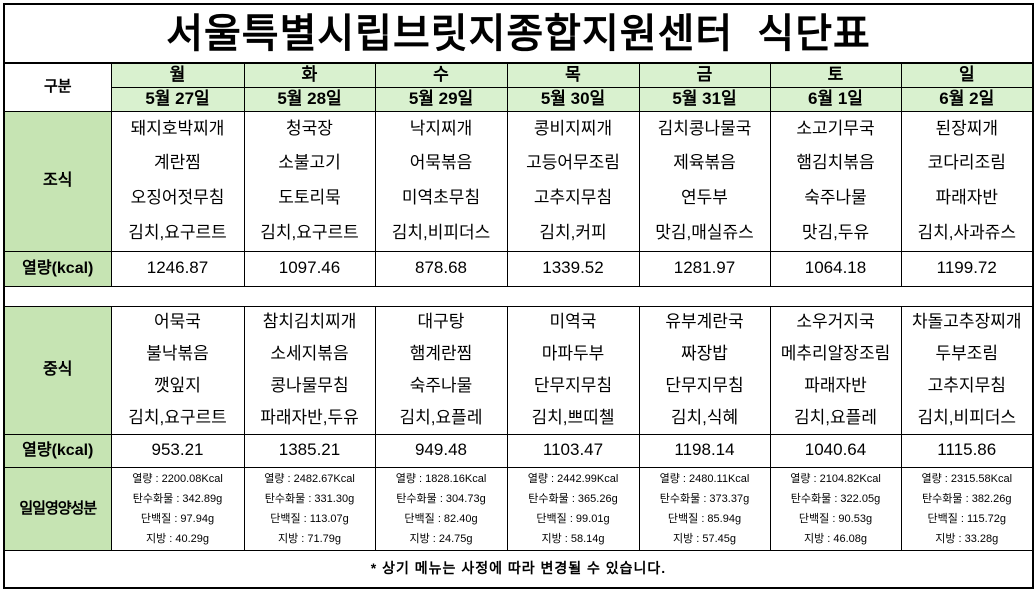 This screenshot has height=590, width=1035. I want to click on breakfast-row: 오징어젓무침 도토리묵 미역초무침 고추지무침 연두부 숙주나물 파래자반, so click(519, 198).